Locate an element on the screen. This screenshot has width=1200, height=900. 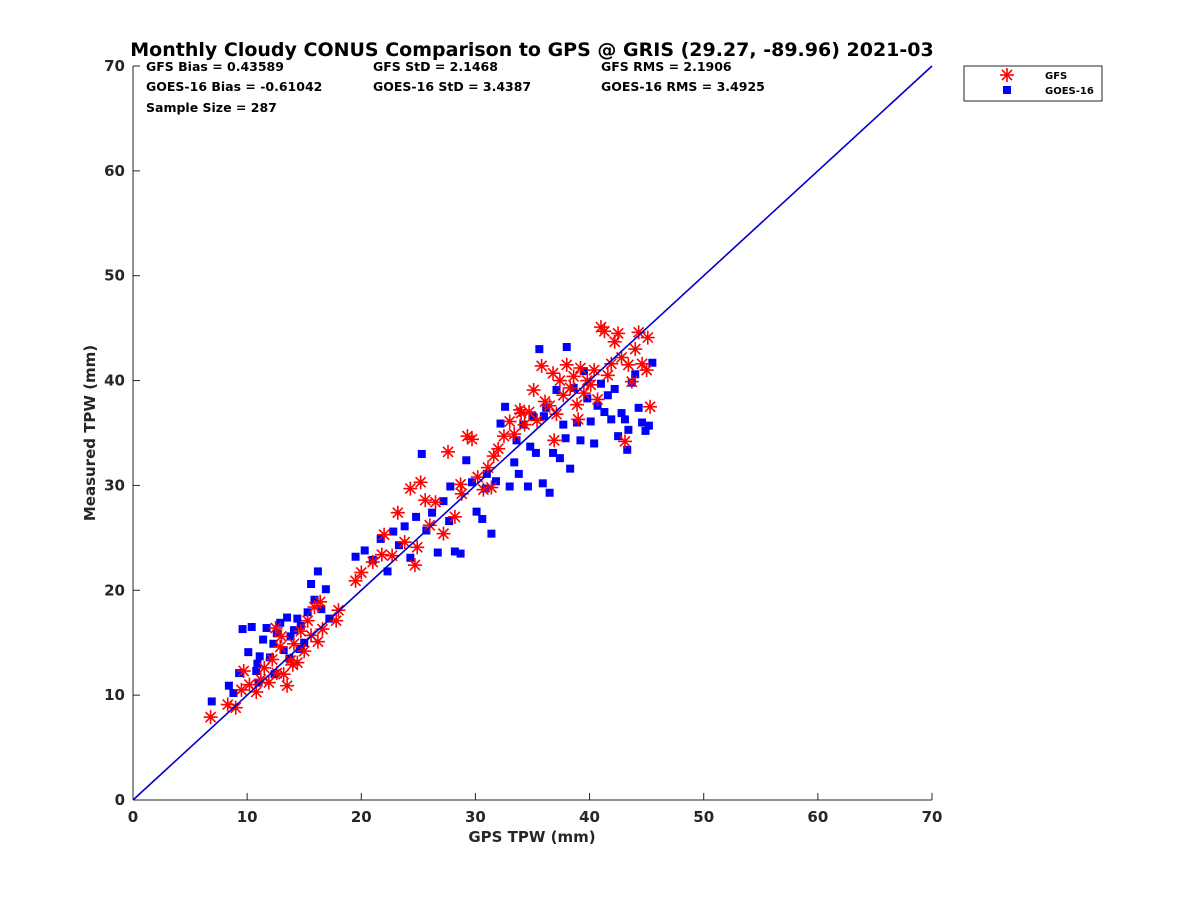
x-tick-label: 10 is located at coordinates (247, 817).